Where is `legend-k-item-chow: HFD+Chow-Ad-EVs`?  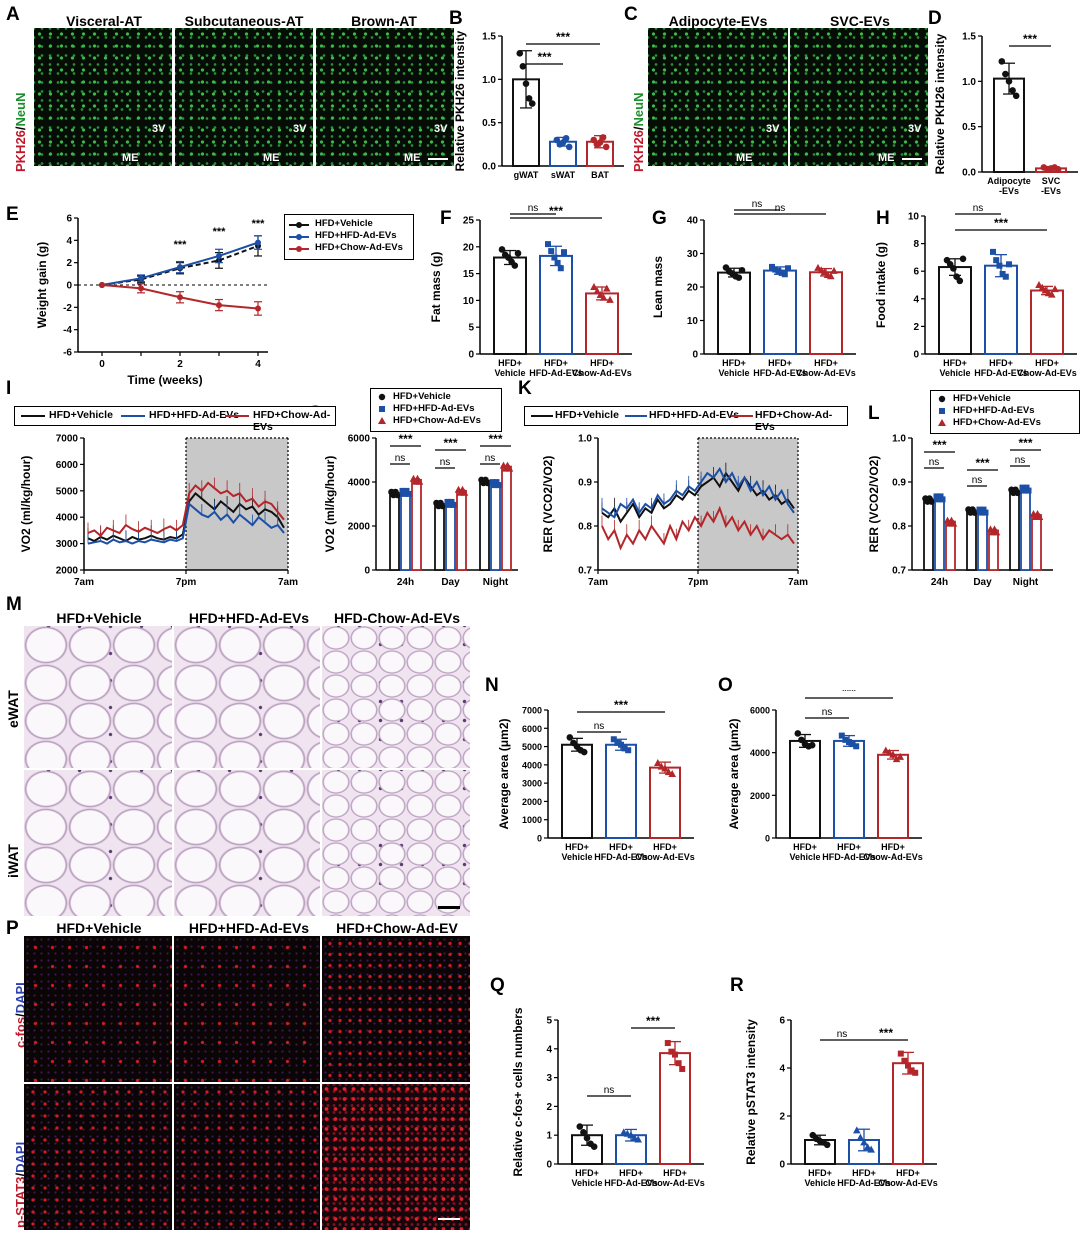
legend-k-item-chow: HFD+Chow-Ad-EVs is located at coordinates (794, 421).